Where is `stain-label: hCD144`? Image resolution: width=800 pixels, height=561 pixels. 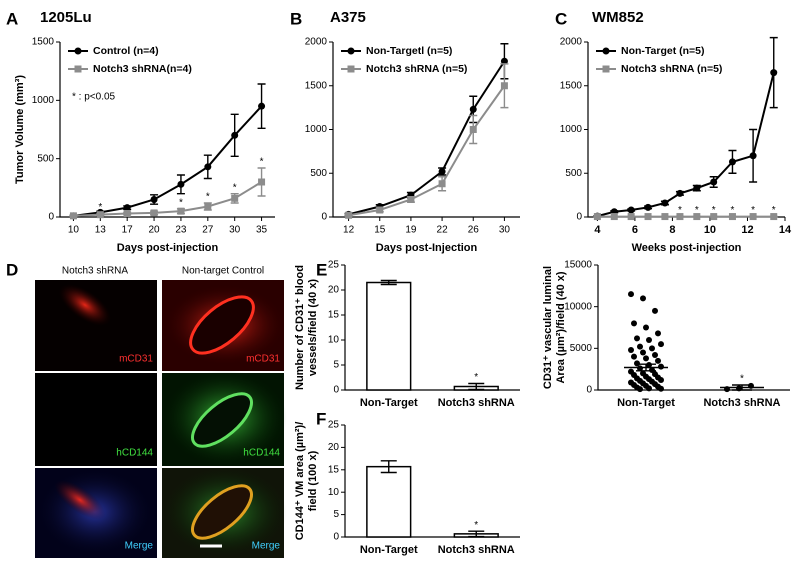
stain-label: hCD144 is located at coordinates (134, 453).